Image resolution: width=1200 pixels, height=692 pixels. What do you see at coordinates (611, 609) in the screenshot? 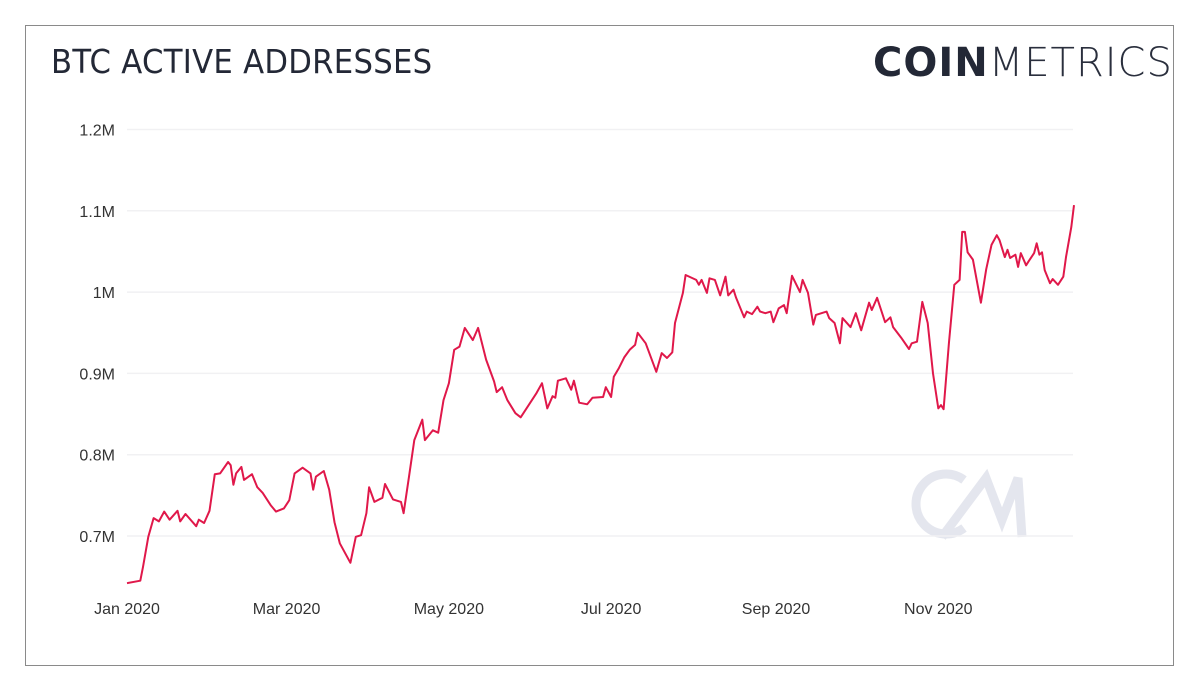
I see `x-tick-label: Jul 2020` at bounding box center [611, 609].